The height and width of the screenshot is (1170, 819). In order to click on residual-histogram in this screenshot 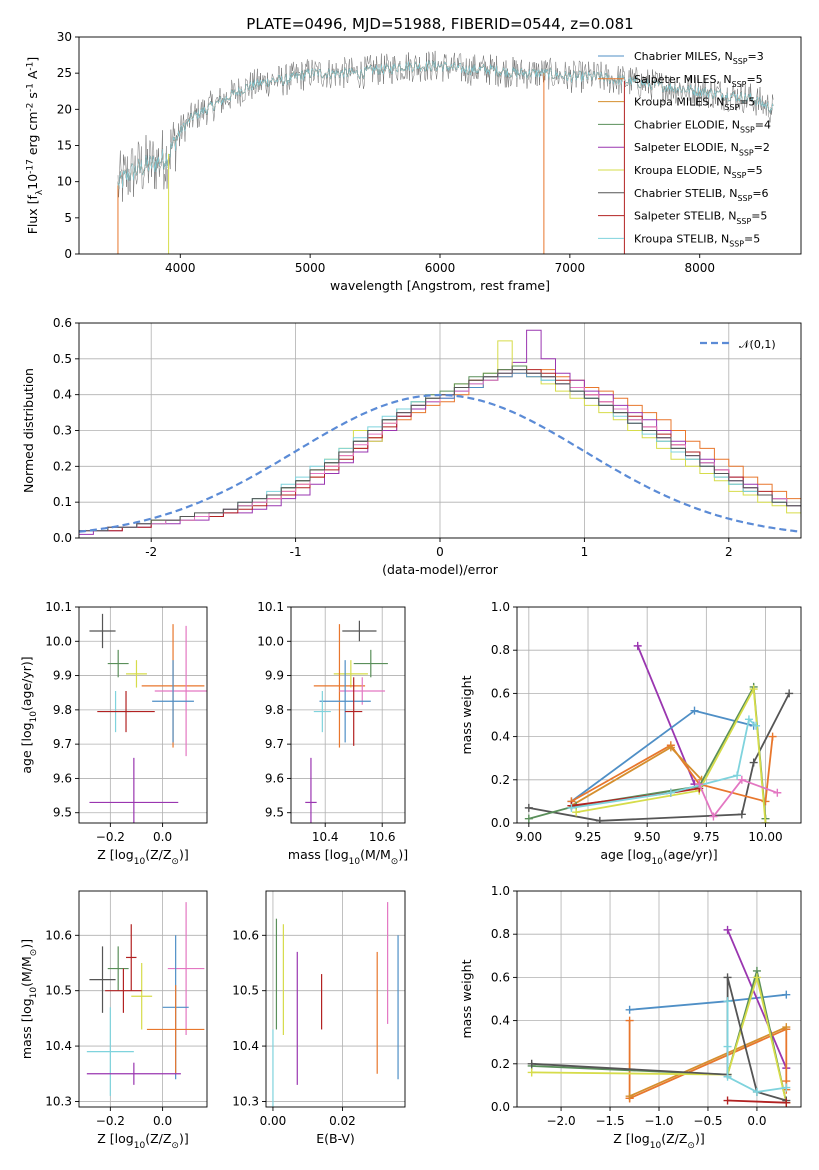, I will do `click(440, 450)`.